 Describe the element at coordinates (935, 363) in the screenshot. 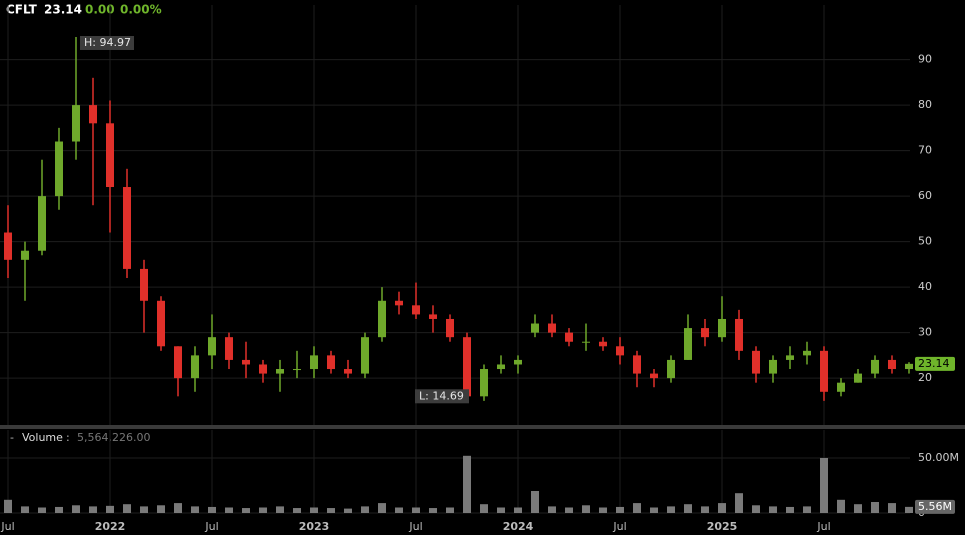

I see `price-badge` at that location.